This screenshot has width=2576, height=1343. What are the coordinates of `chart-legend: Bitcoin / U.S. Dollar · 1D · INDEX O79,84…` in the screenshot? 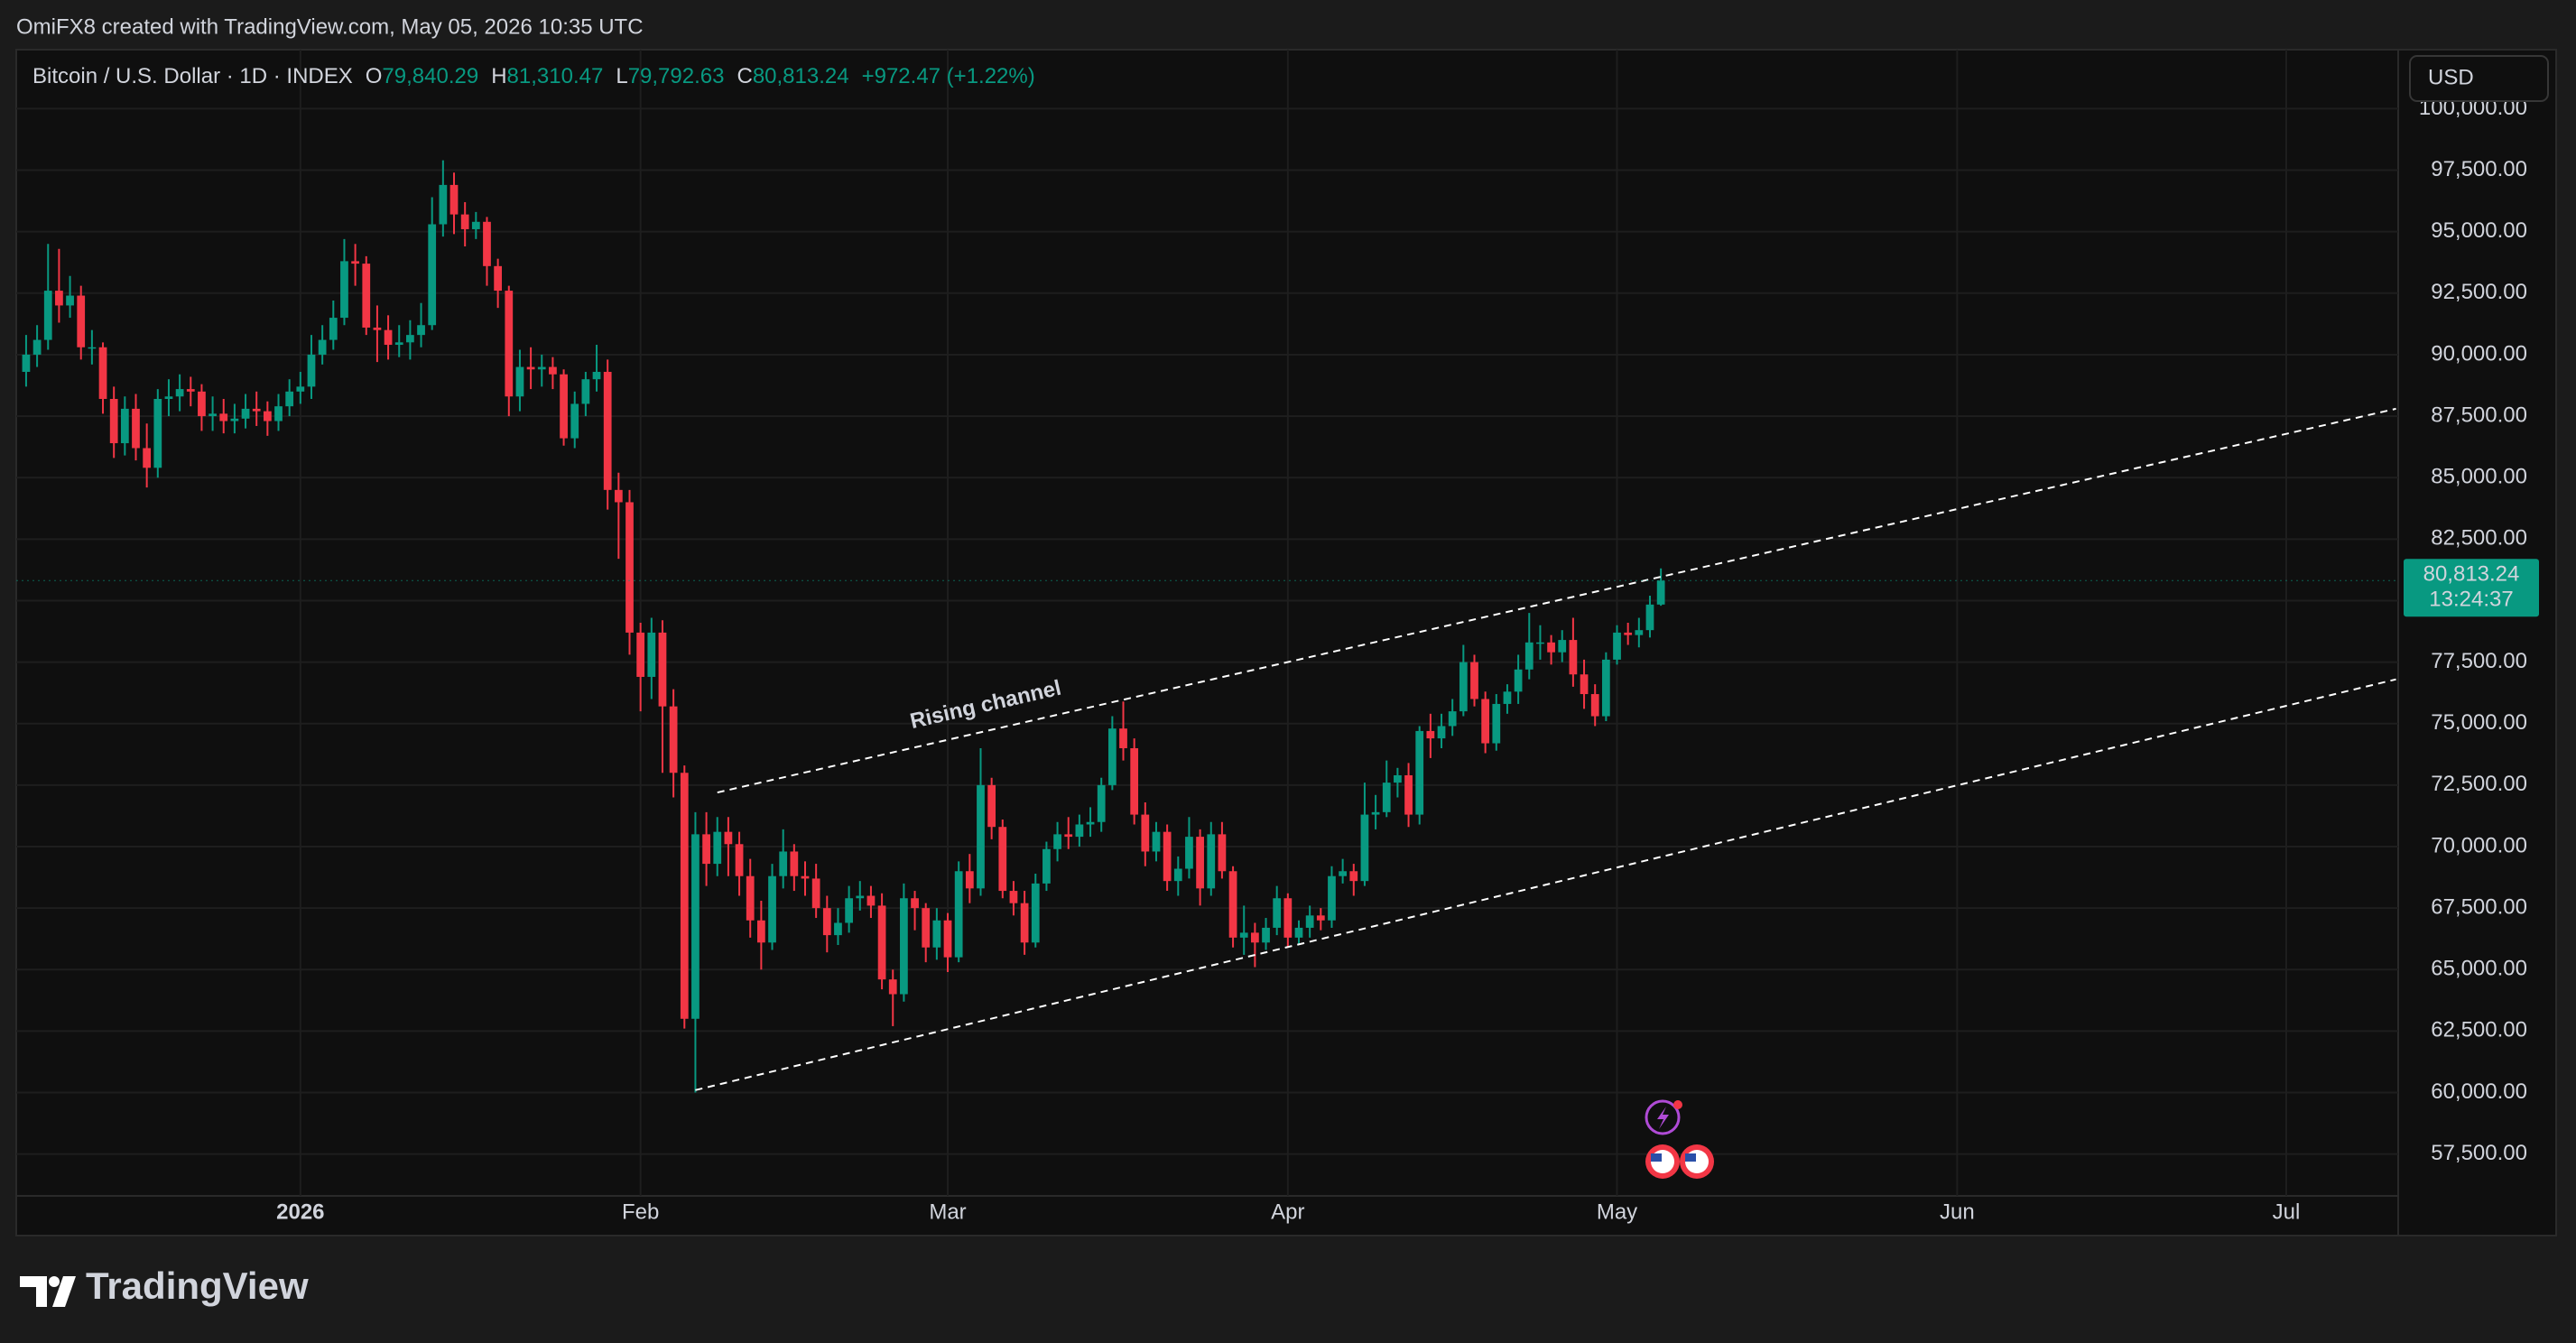 It's located at (533, 76).